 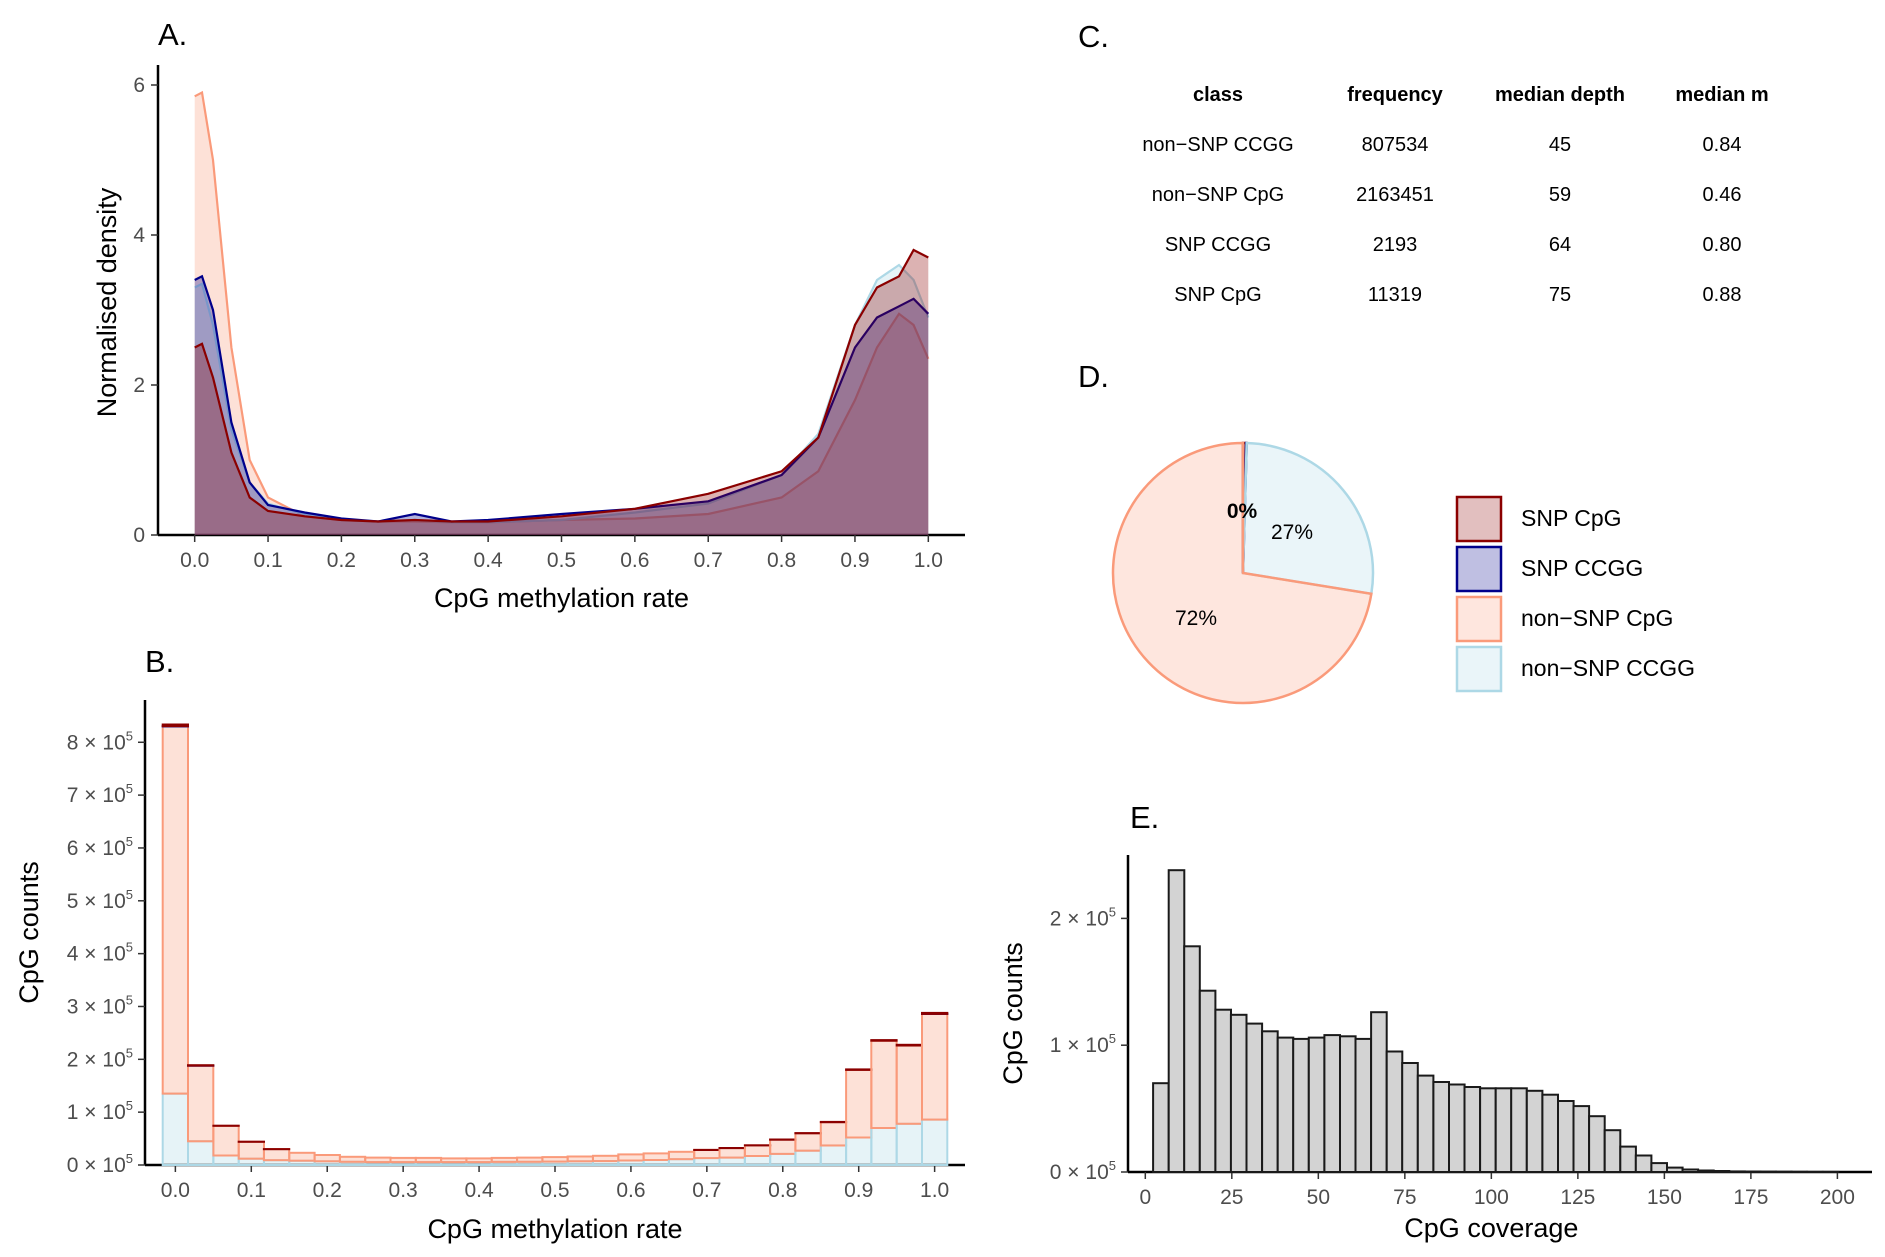 I want to click on x-tick-label: 0.0, so click(x=194, y=560).